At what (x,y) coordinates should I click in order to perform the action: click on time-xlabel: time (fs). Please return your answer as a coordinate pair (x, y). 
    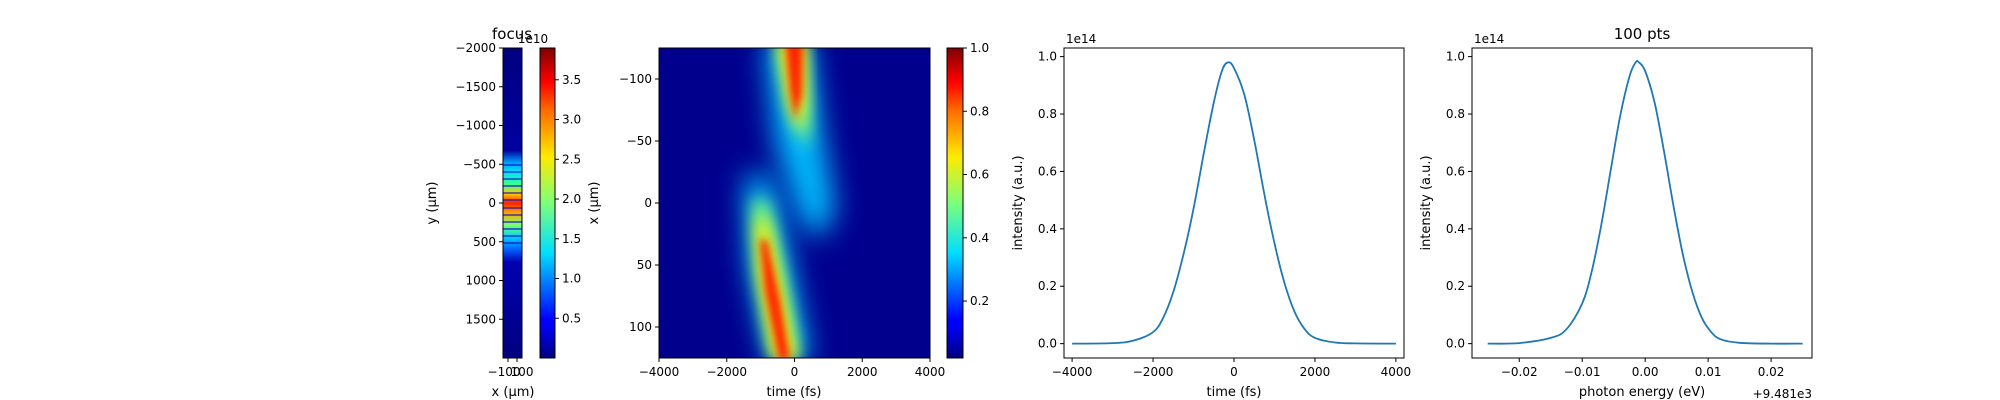
    Looking at the image, I should click on (1234, 392).